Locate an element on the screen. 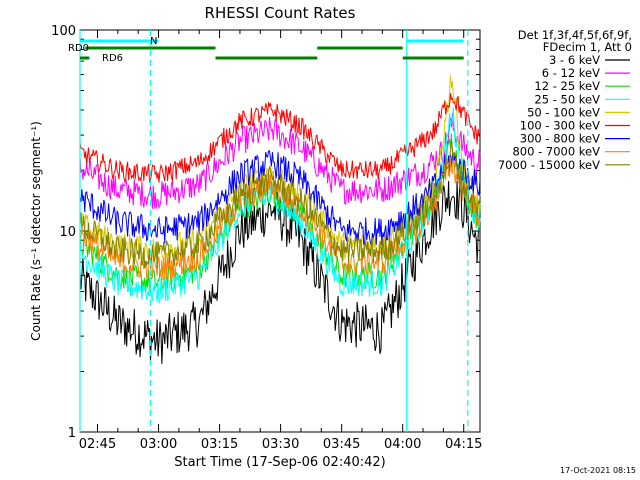 Image resolution: width=640 pixels, height=480 pixels. y-axis-label: Count Rate (s⁻¹ detector segment⁻¹) is located at coordinates (36, 231).